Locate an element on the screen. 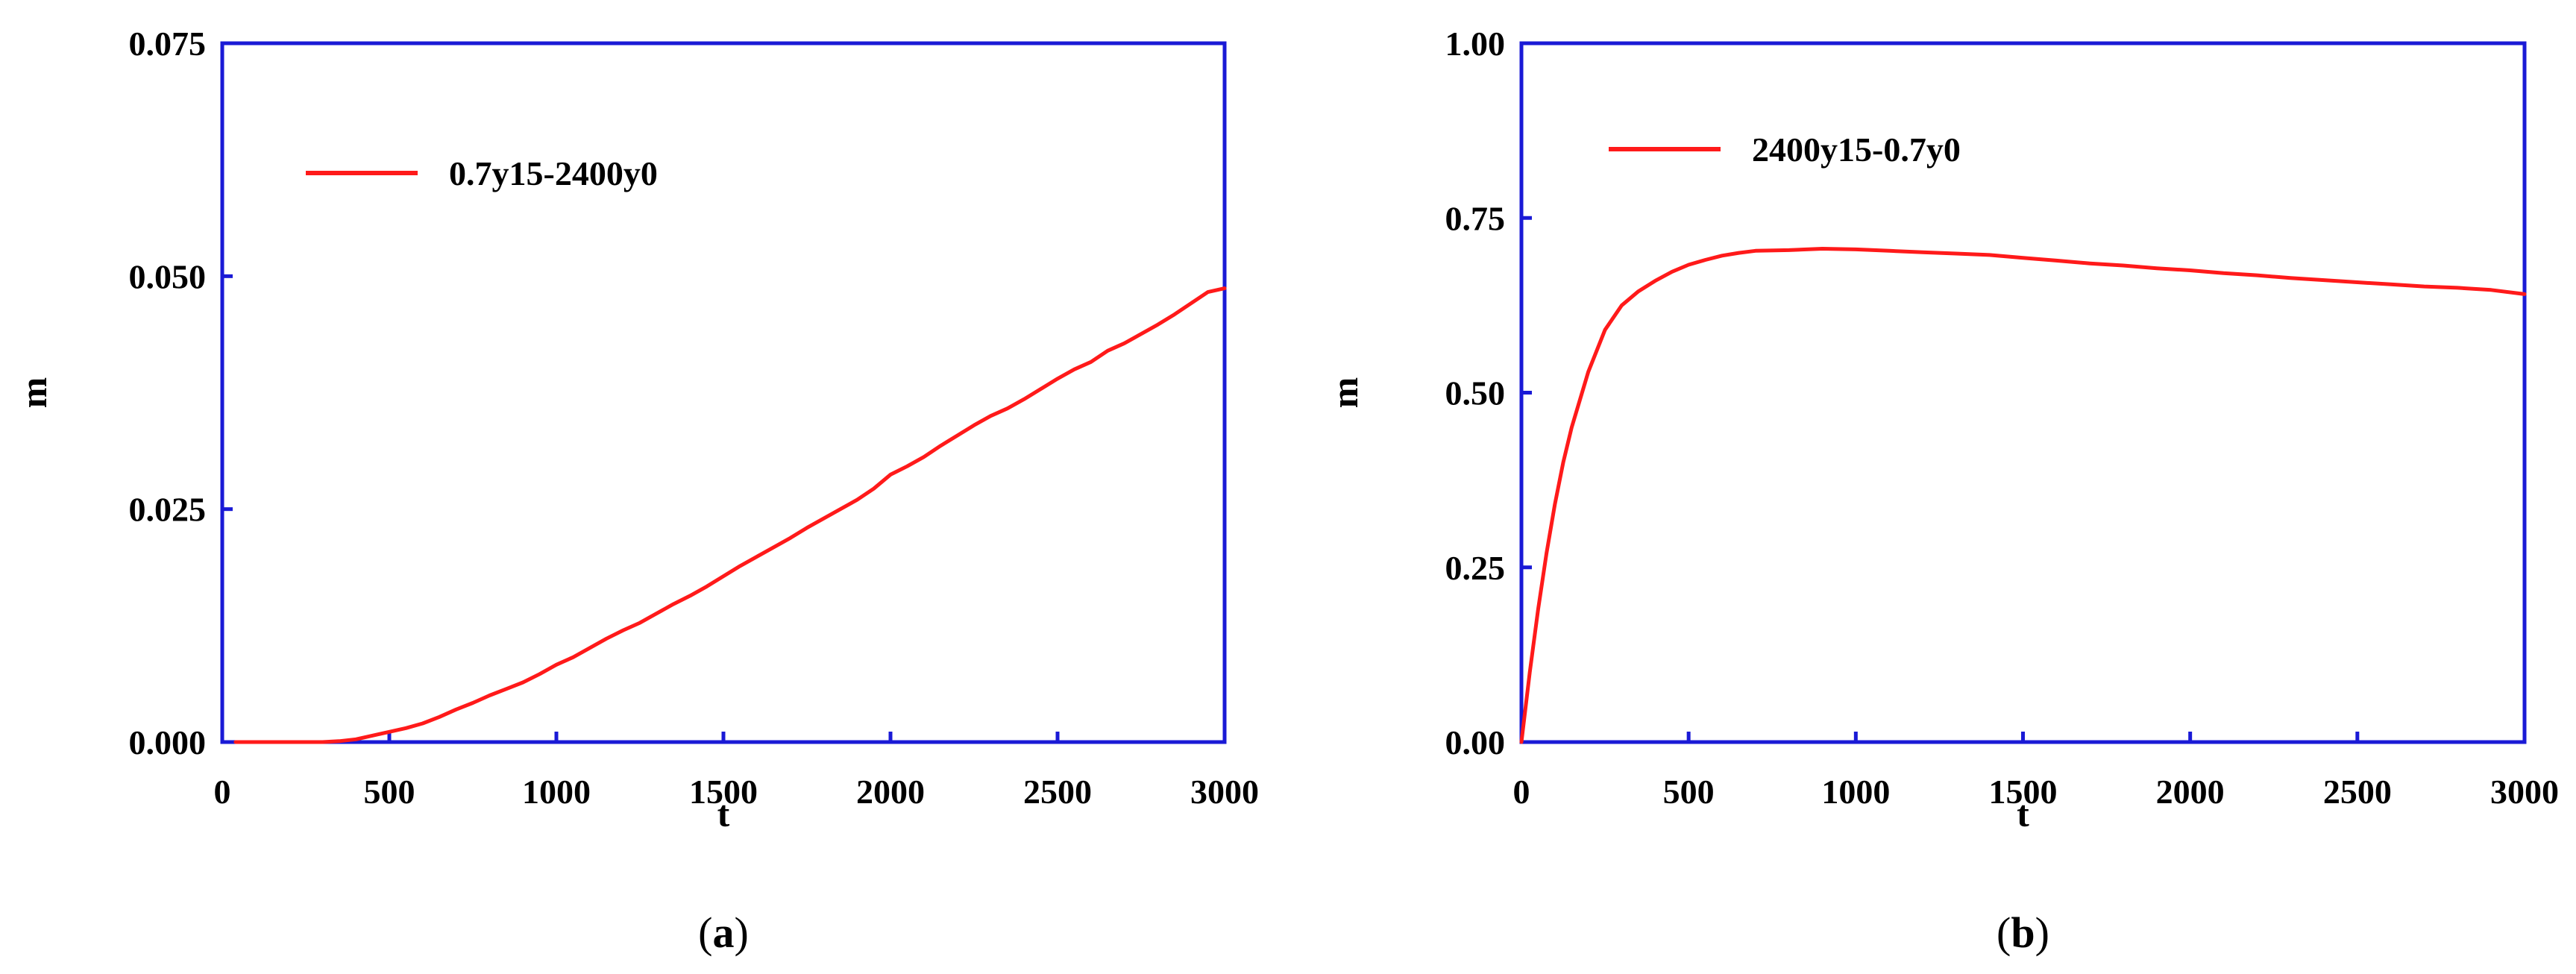 This screenshot has height=974, width=2576. legend-label: 2400y15-0.7y0 is located at coordinates (1857, 150).